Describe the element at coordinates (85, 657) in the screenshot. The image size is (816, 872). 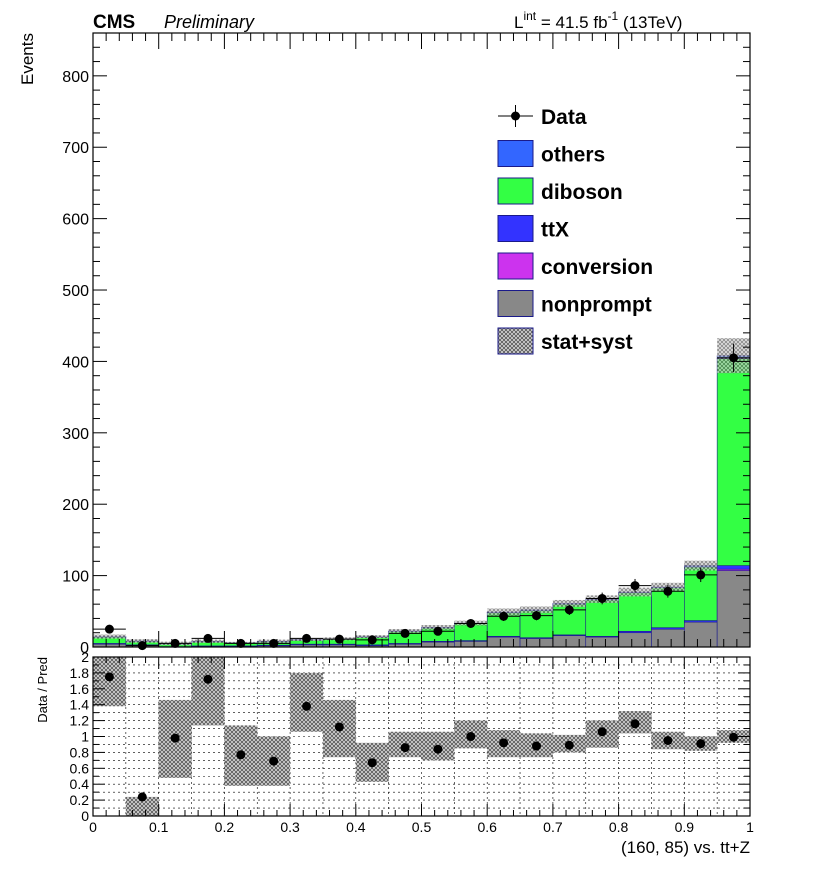
I see `ratio-y-tick-label: 2` at that location.